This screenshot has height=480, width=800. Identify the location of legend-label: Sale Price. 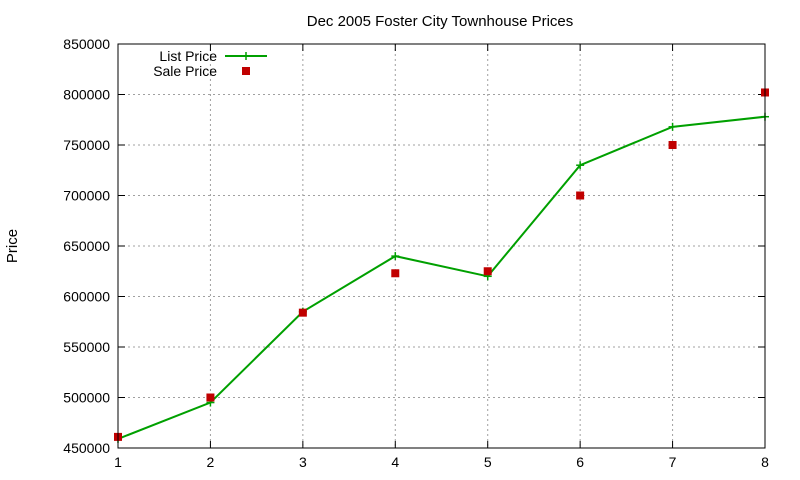
(185, 71).